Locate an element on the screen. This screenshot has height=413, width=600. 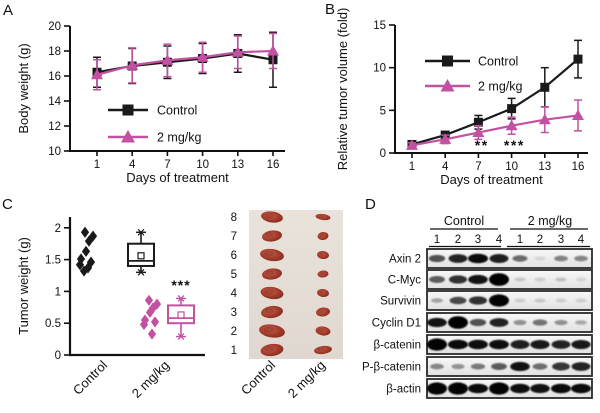
svg-text: 5 is located at coordinates (383, 111).